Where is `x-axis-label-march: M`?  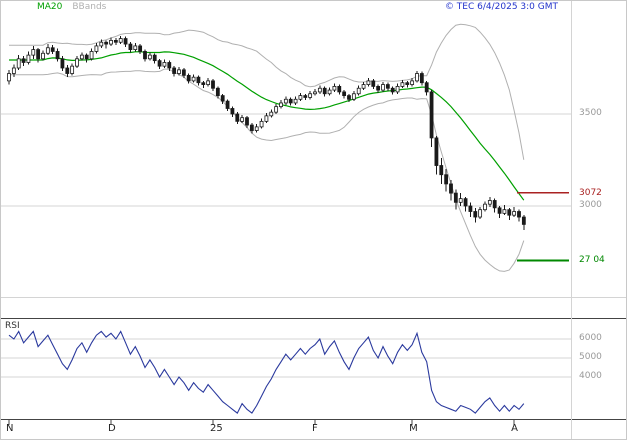
x-axis-label-march: M is located at coordinates (413, 428).